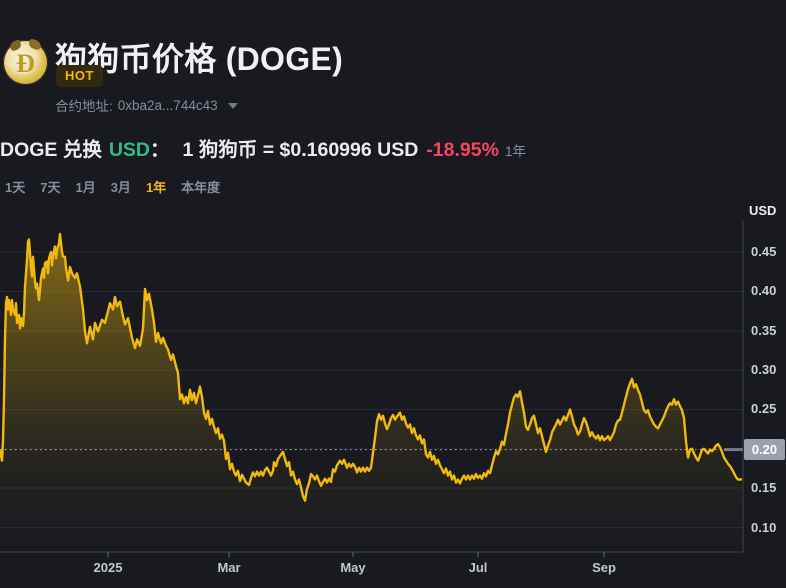 Image resolution: width=786 pixels, height=588 pixels. What do you see at coordinates (129, 150) in the screenshot?
I see `quote-currency-label: USD` at bounding box center [129, 150].